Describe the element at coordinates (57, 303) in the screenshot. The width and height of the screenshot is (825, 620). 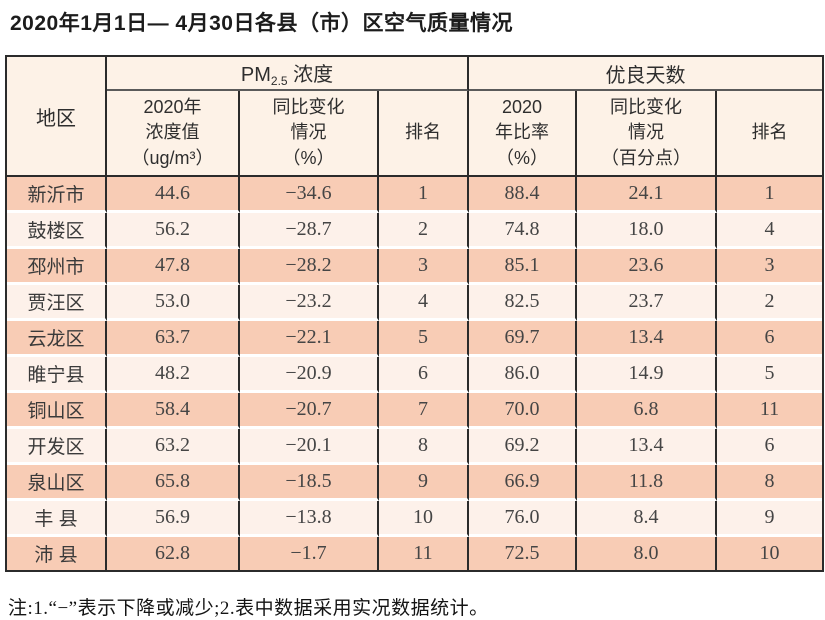
I see `cell-region: 贾汪区` at that location.